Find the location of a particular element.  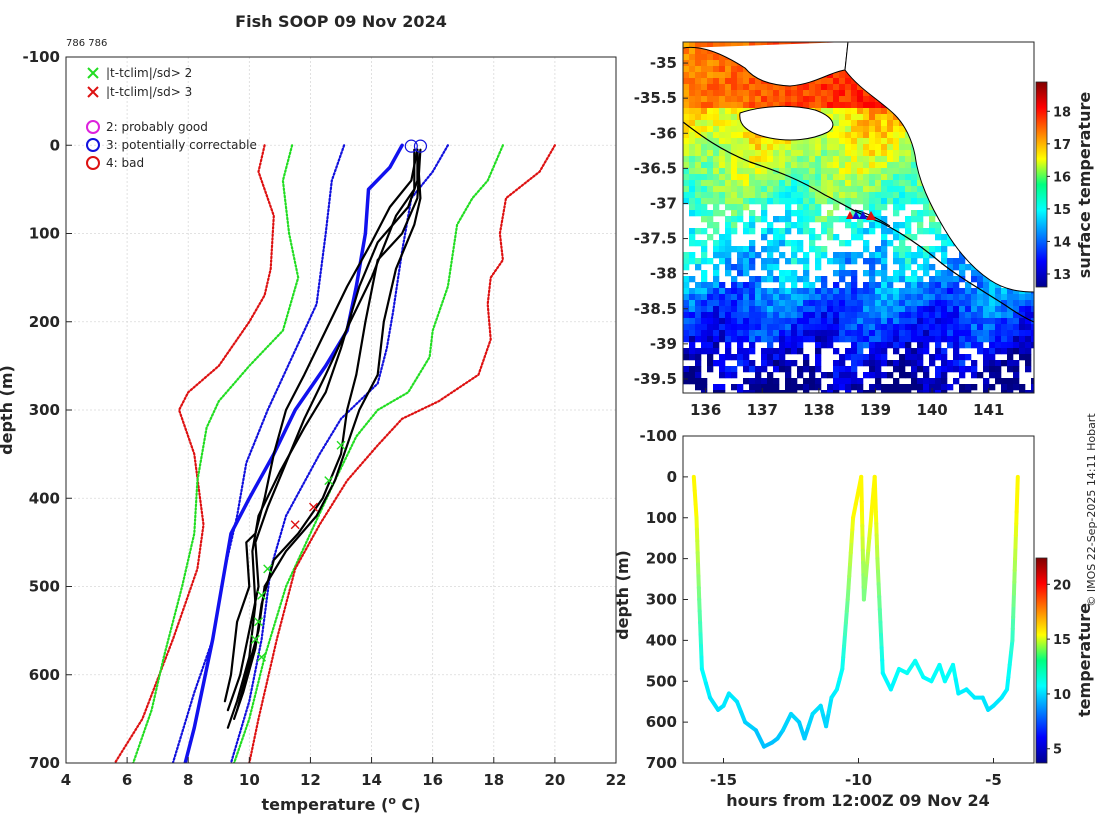

map-xtick-label-5: 141 is located at coordinates (988, 410).